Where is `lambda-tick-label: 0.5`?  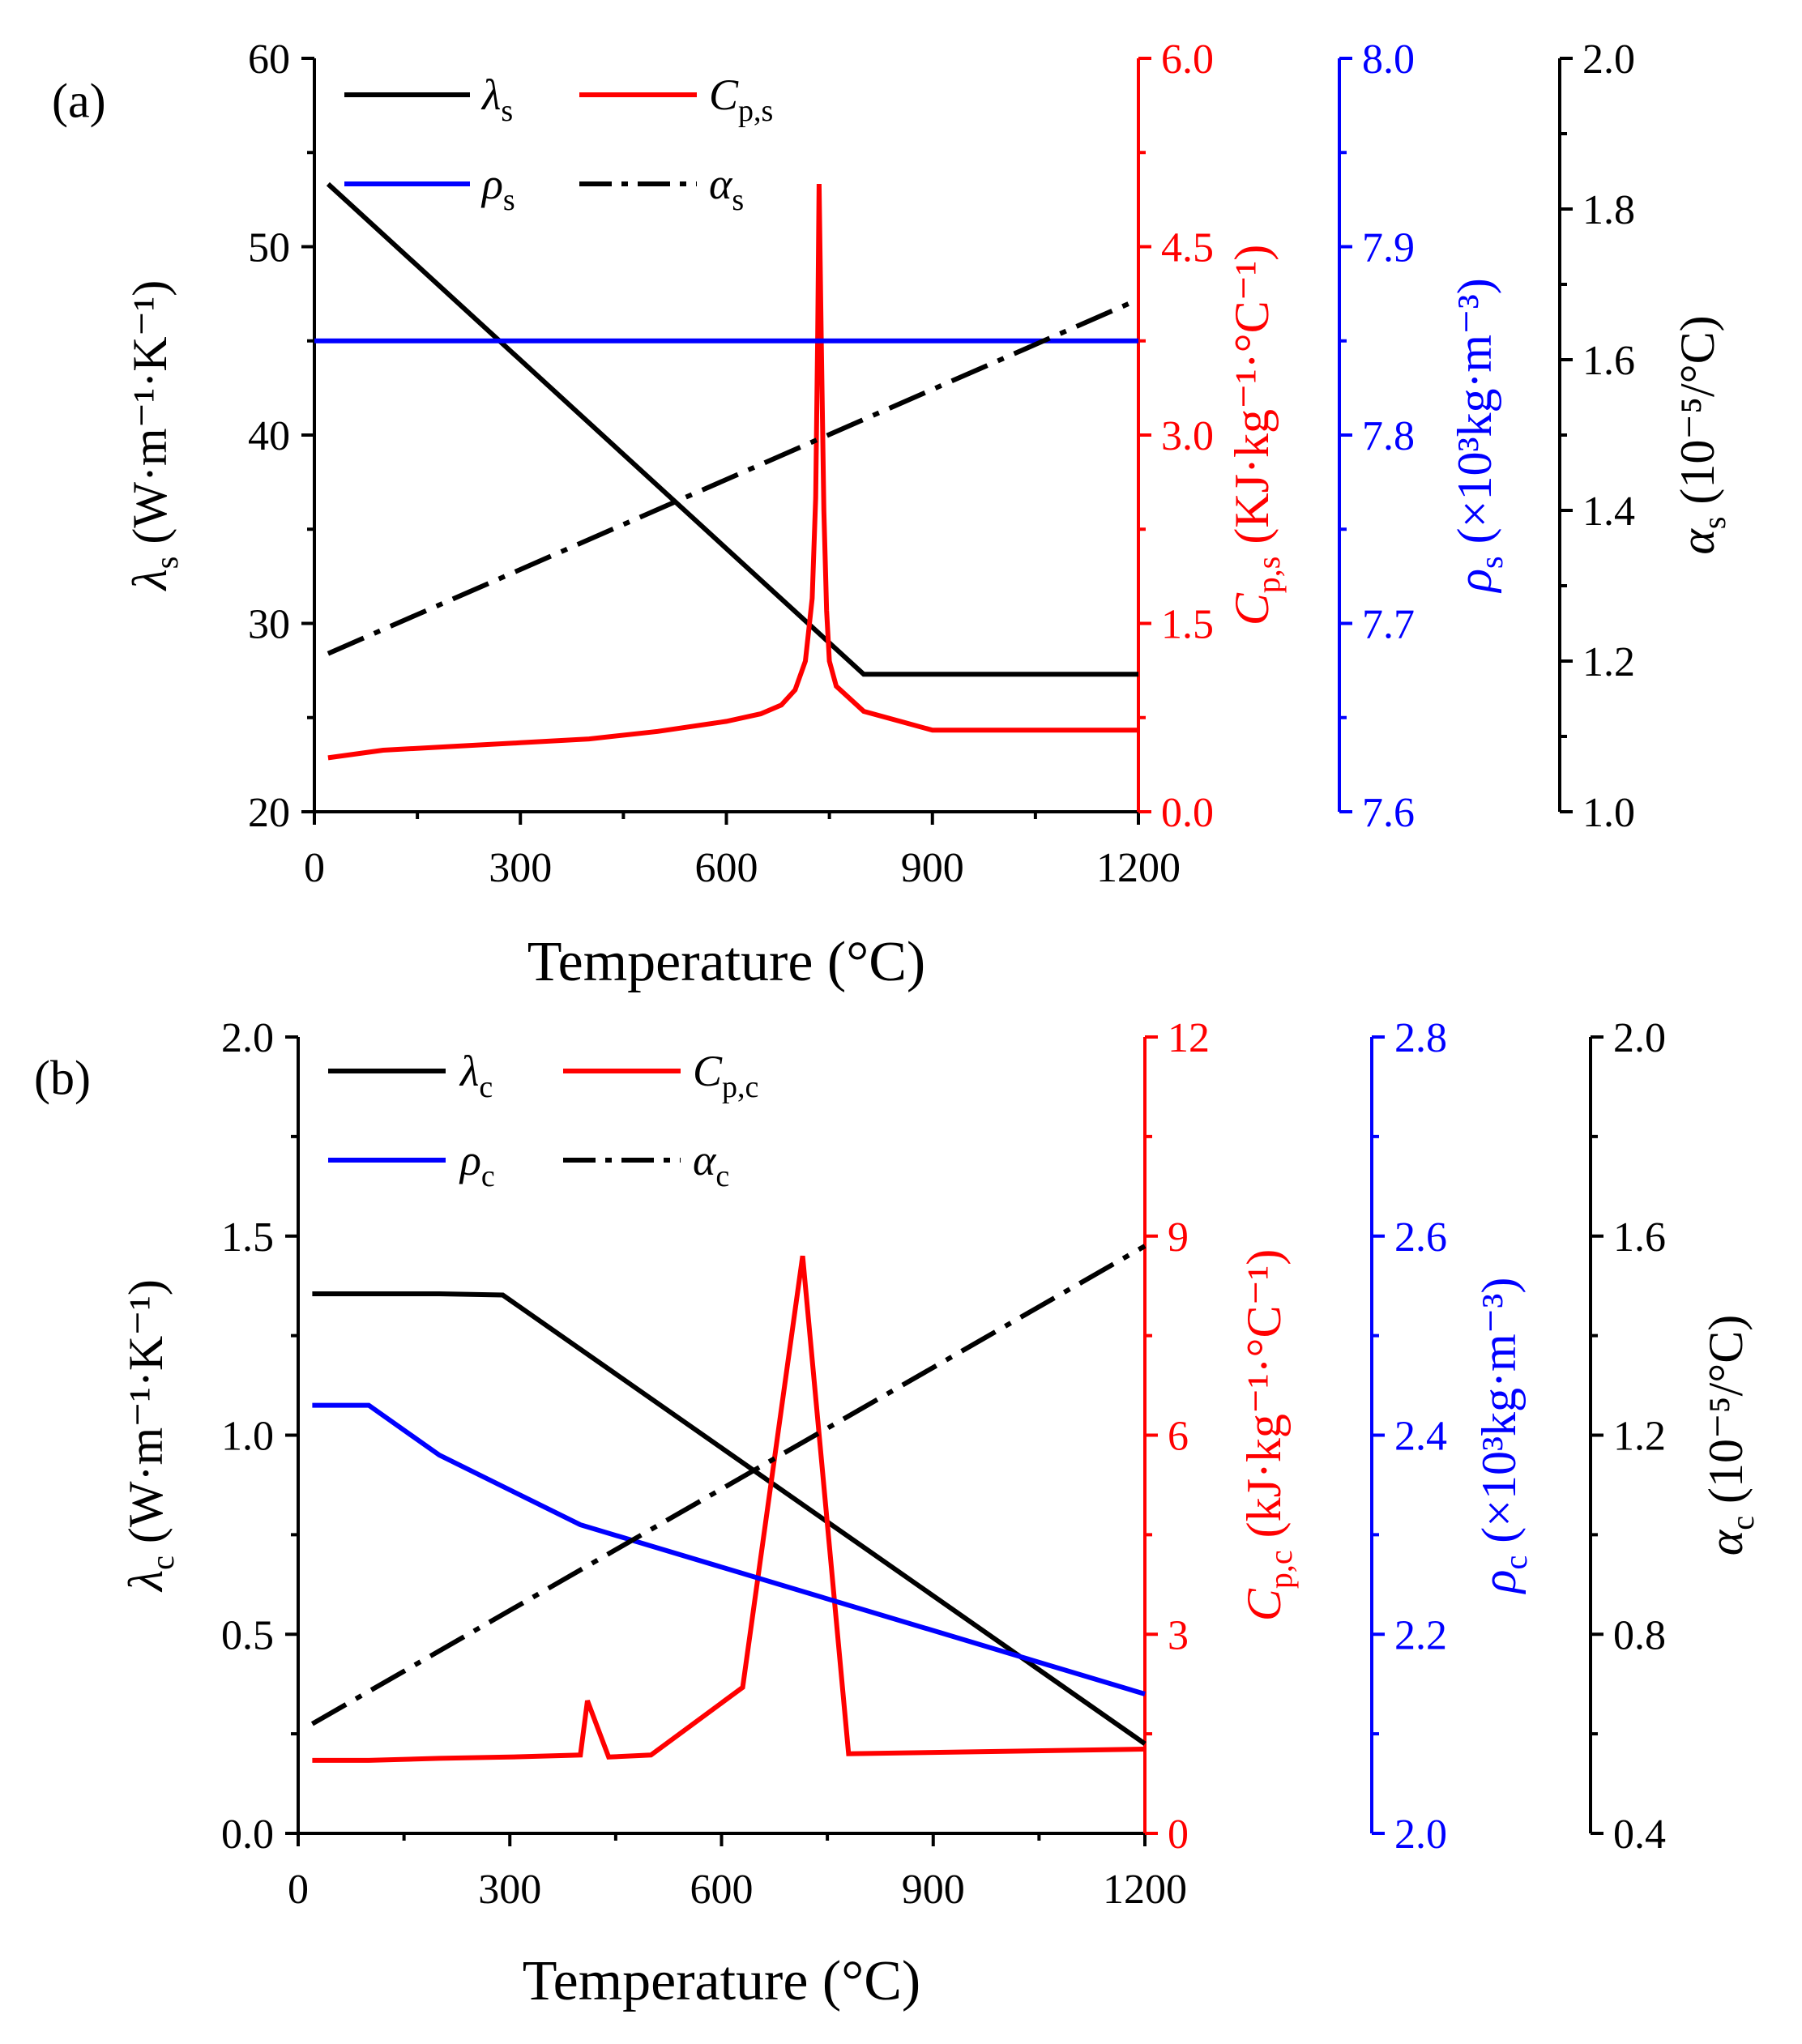
lambda-tick-label: 0.5 is located at coordinates (247, 1635).